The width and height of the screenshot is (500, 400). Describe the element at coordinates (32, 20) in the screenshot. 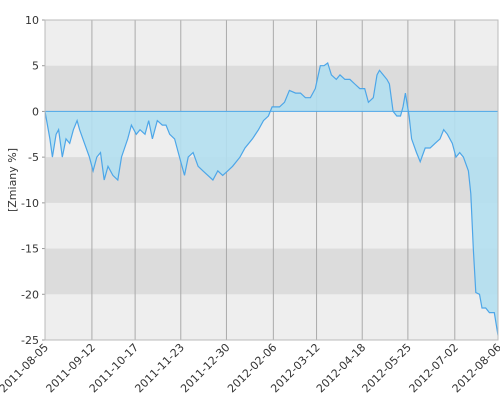

I see `y-tick-label: 10` at that location.